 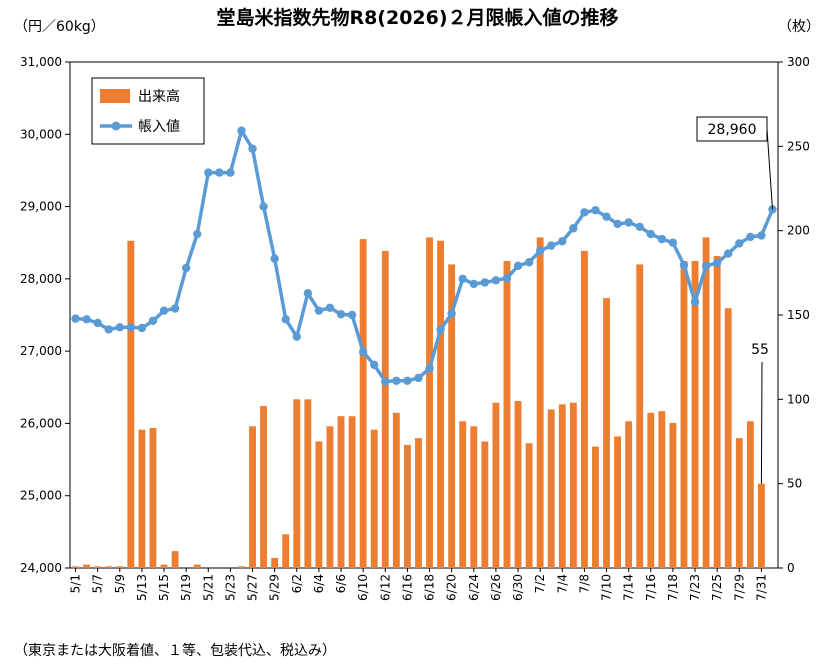 I want to click on price-callout-box, so click(x=732, y=129).